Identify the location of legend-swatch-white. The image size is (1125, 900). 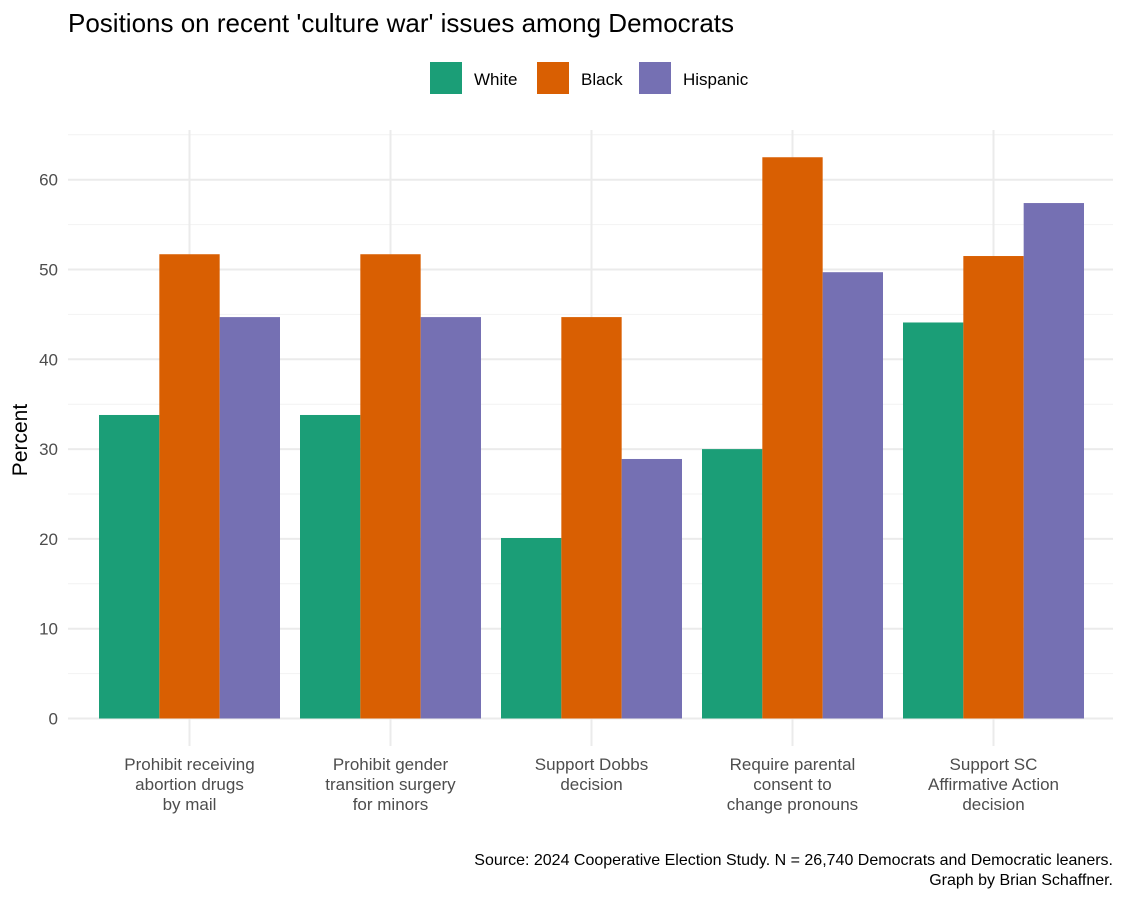
(446, 78).